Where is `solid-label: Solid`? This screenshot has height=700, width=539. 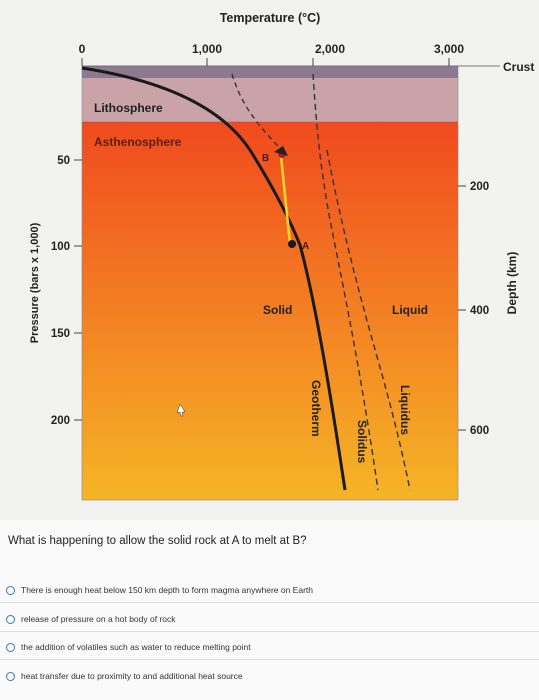
solid-label: Solid is located at coordinates (277, 310).